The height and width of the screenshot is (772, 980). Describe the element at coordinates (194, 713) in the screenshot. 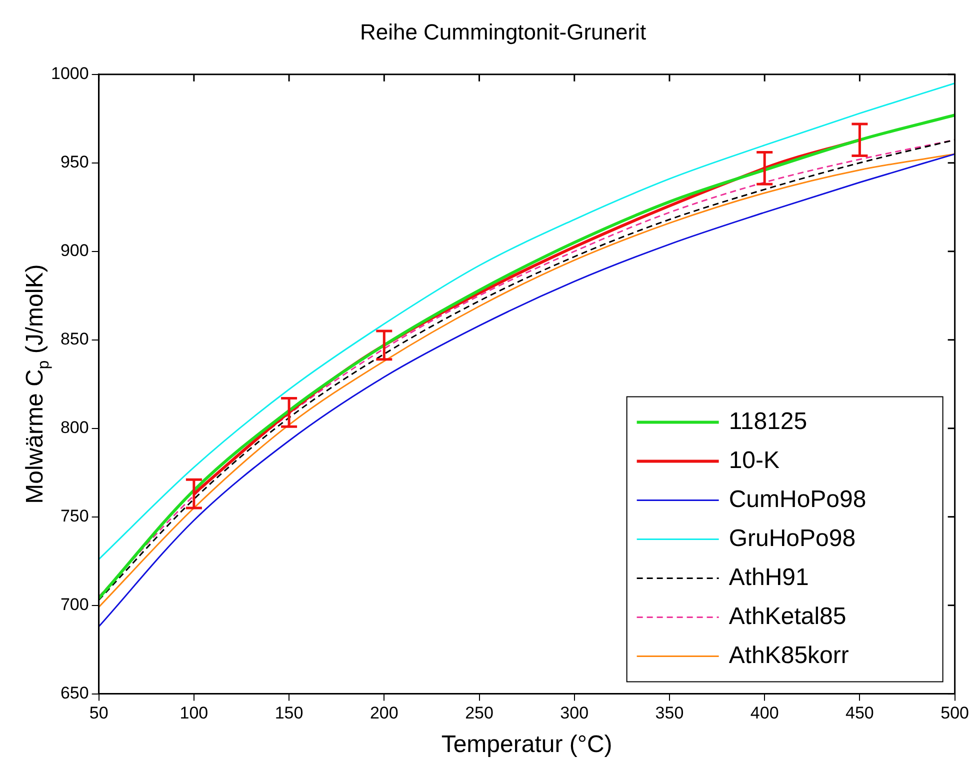

I see `x-tick-label: 100` at that location.